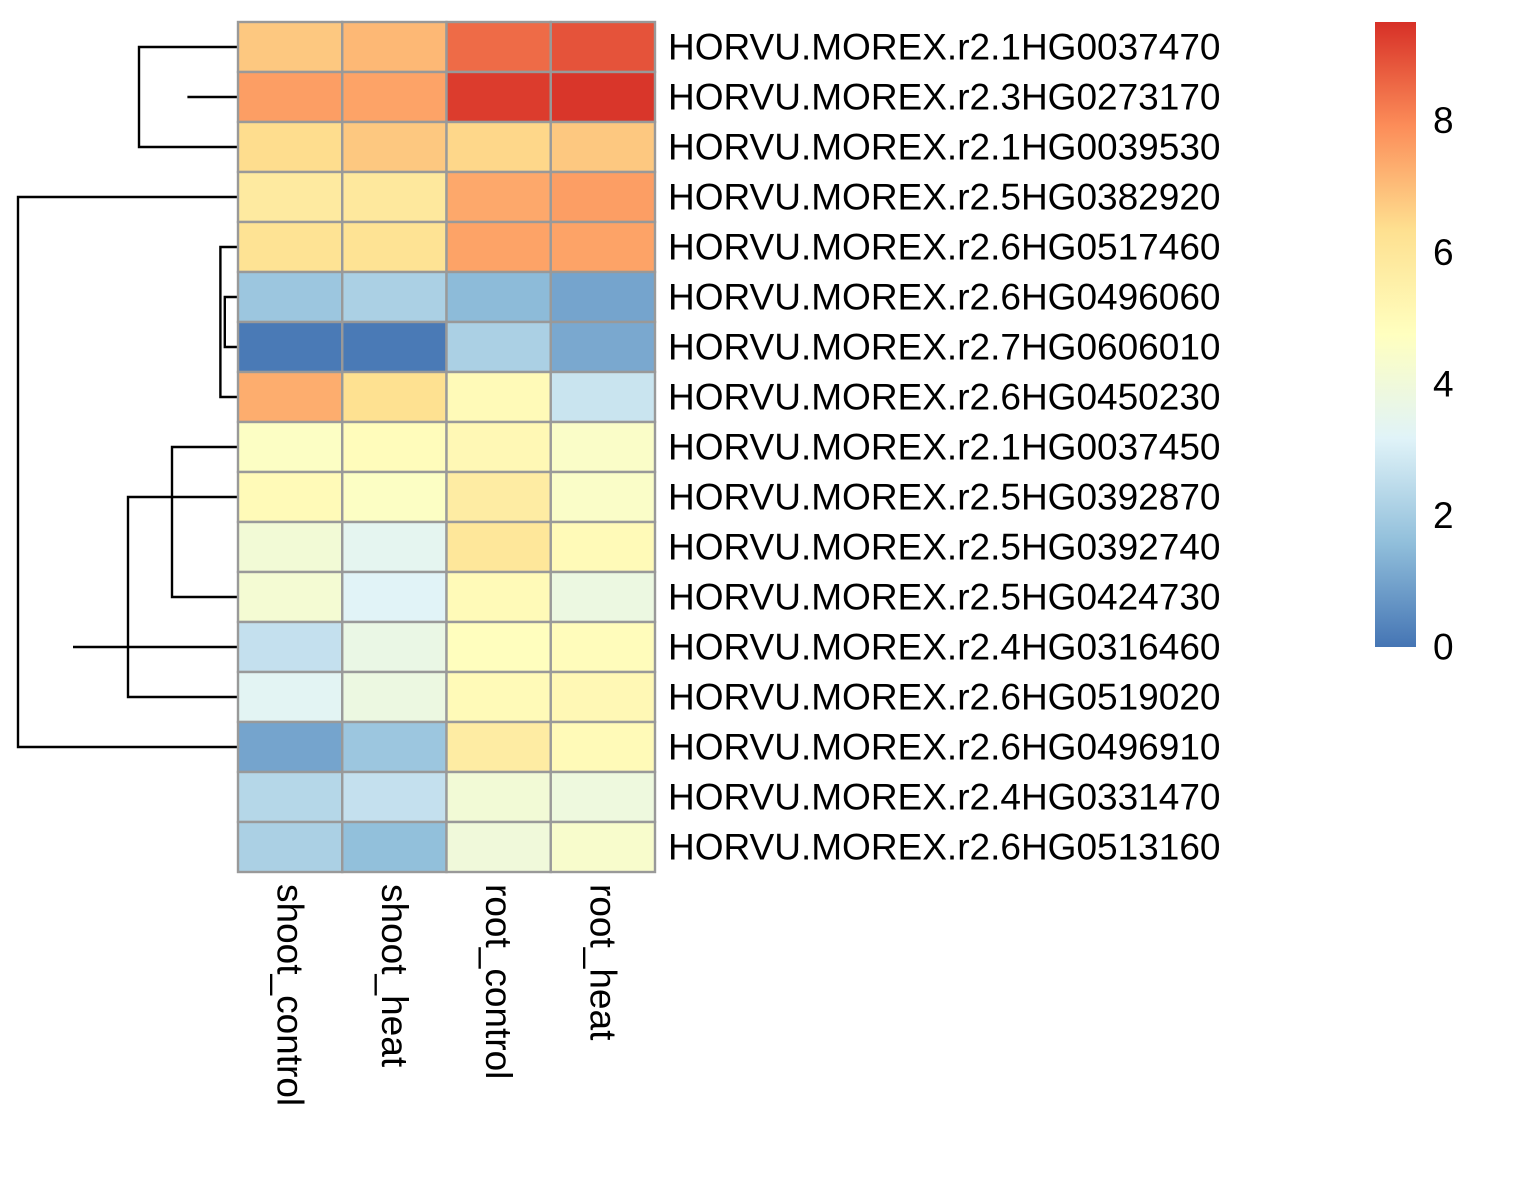 The width and height of the screenshot is (1514, 1187). Describe the element at coordinates (944, 747) in the screenshot. I see `row-label: HORVU.MOREX.r2.6HG0496910` at that location.